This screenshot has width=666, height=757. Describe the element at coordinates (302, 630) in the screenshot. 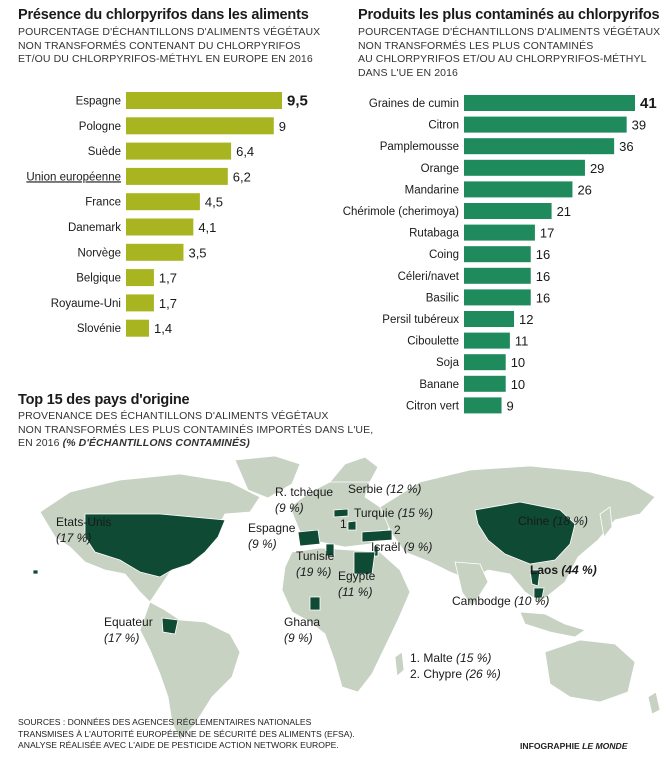

I see `label-ghana: Ghana (9 %)` at that location.